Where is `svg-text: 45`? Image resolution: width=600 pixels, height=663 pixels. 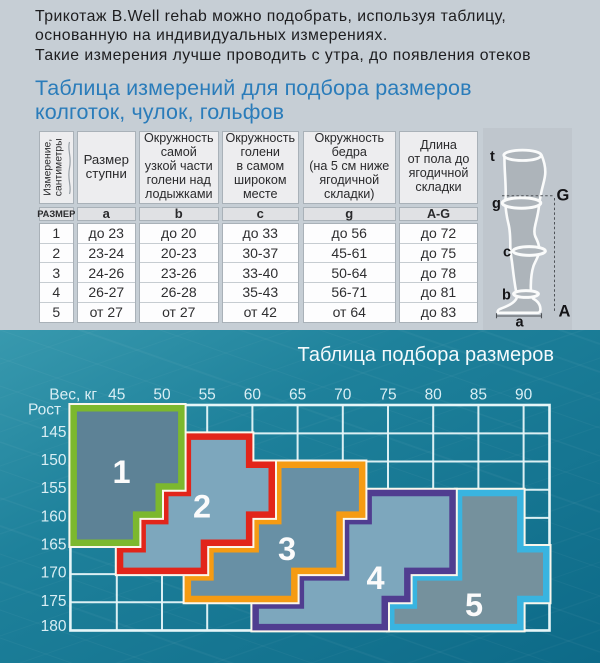
svg-text: 45 is located at coordinates (116, 395).